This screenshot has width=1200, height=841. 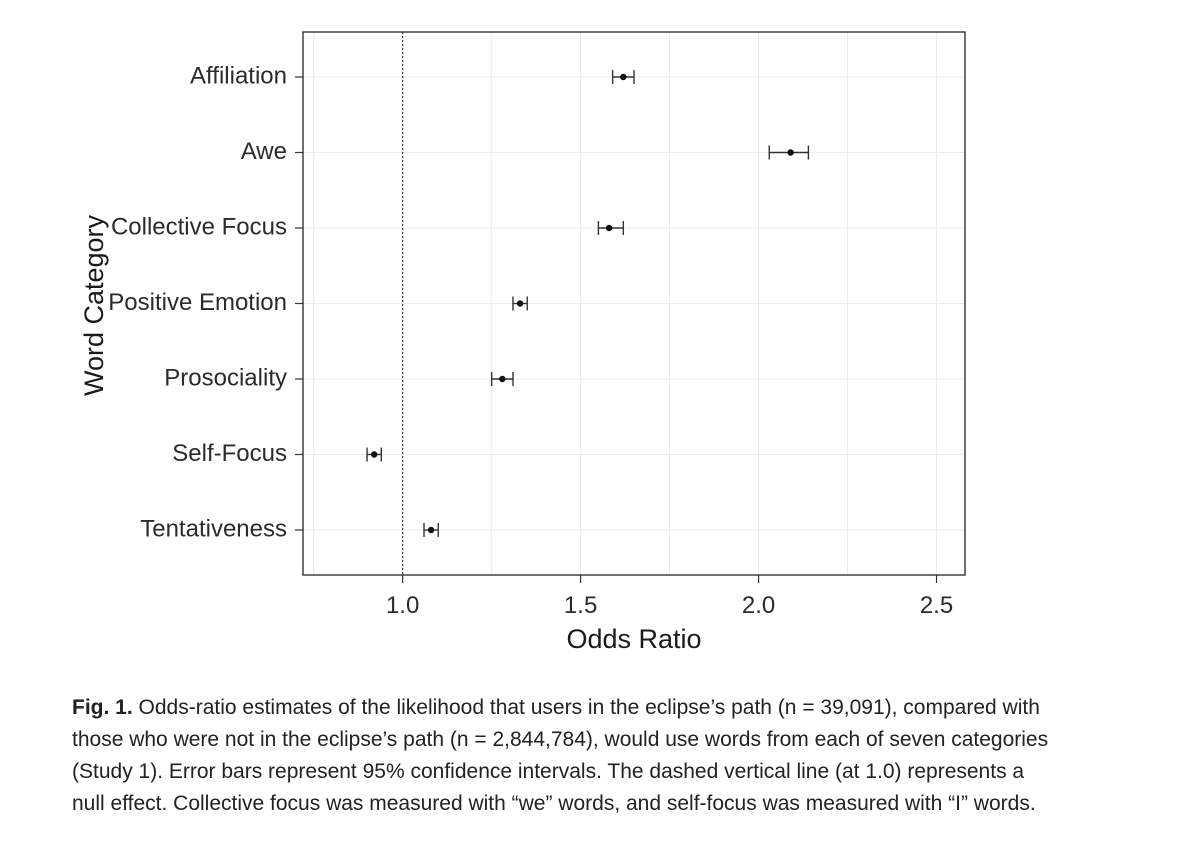 I want to click on x-axis-title: Odds Ratio, so click(x=633, y=639).